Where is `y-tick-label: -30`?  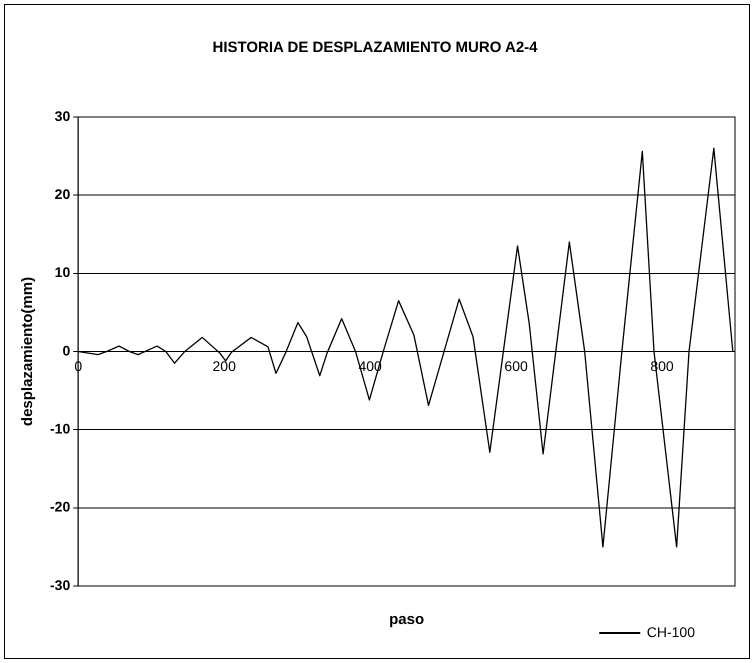
y-tick-label: -30 is located at coordinates (60, 584).